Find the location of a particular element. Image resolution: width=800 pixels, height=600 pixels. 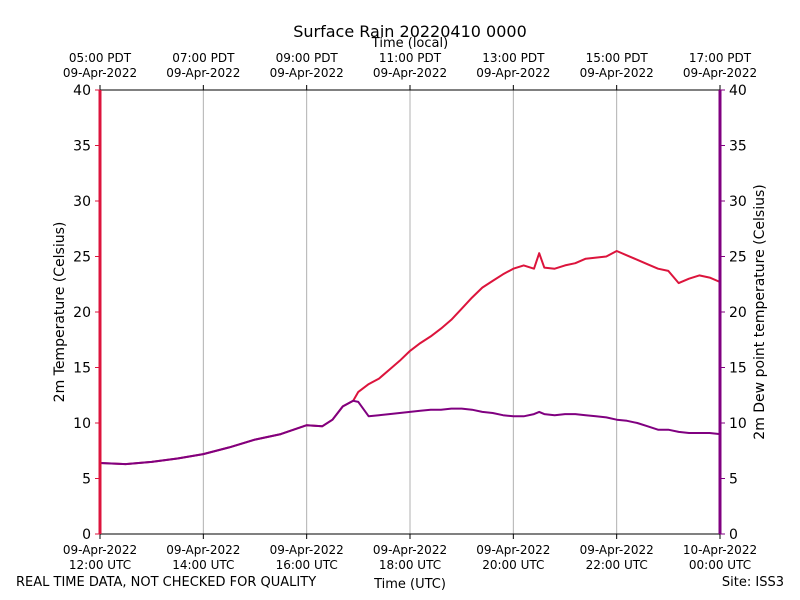

bottom-tick-time: 20:00 UTC is located at coordinates (513, 565).